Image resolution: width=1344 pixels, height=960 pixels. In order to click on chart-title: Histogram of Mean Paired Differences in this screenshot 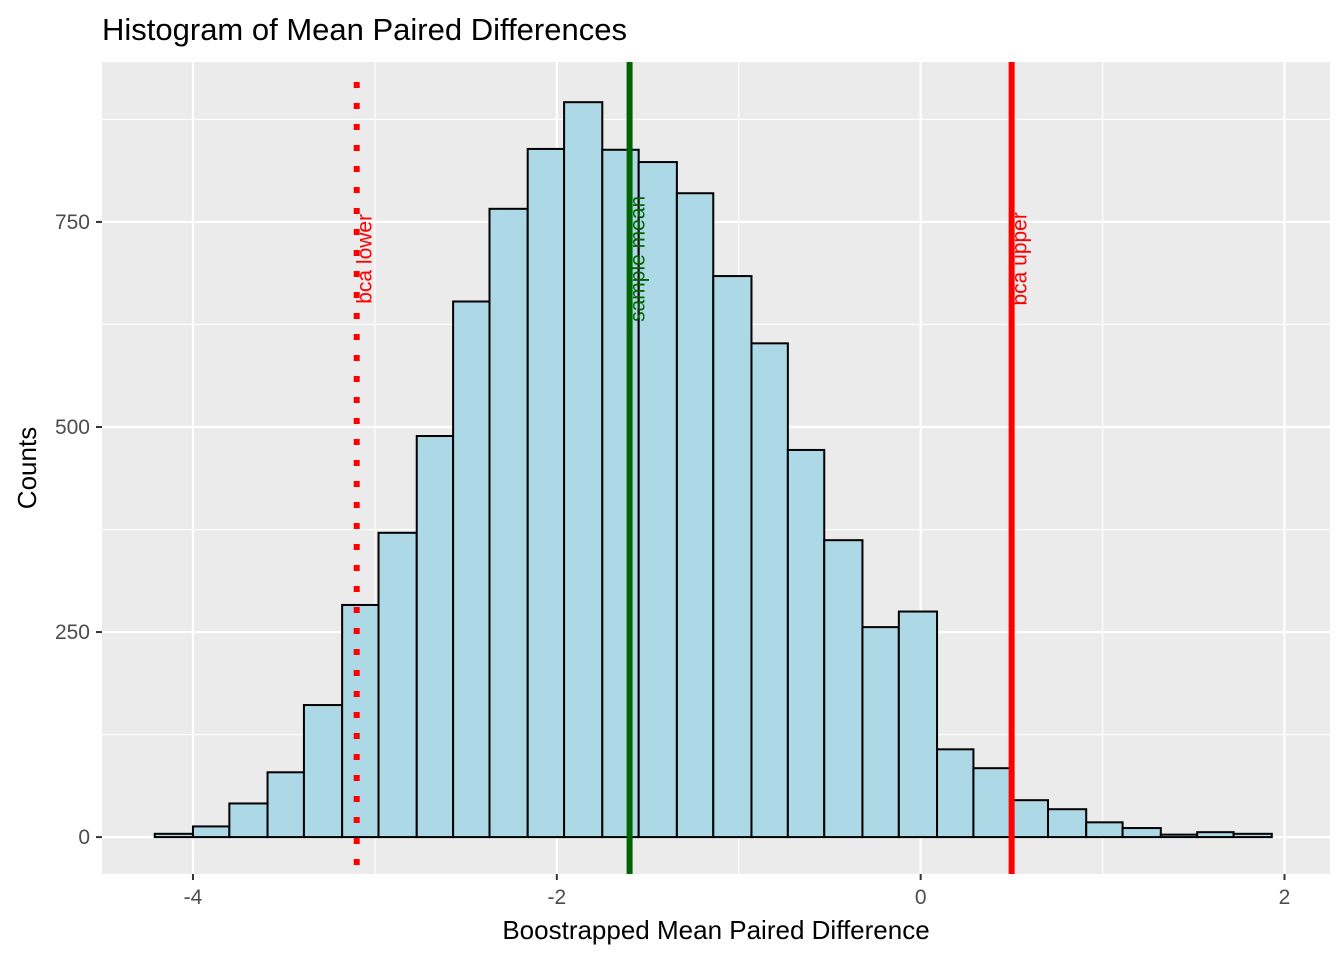, I will do `click(364, 29)`.